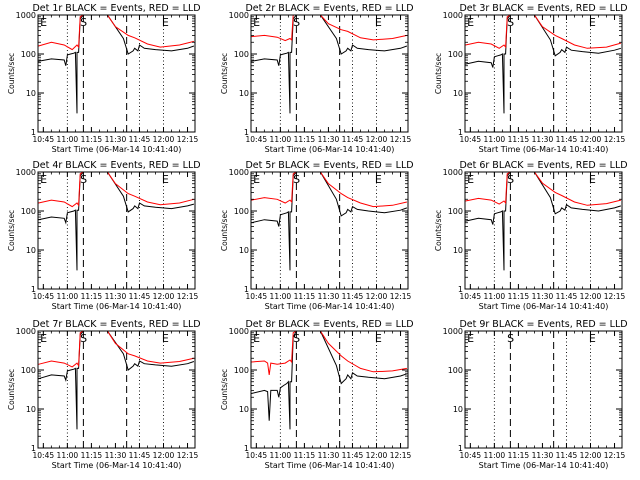 This screenshot has height=480, width=640. What do you see at coordinates (329, 324) in the screenshot?
I see `panel-title: Det 8r BLACK = Events, RED = LLD` at bounding box center [329, 324].